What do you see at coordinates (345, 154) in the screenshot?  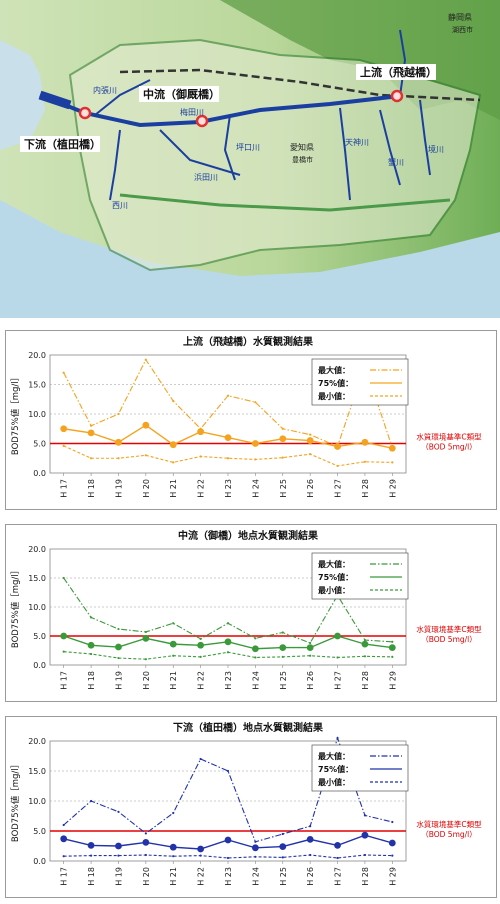 I see `tributary-tenjin` at bounding box center [345, 154].